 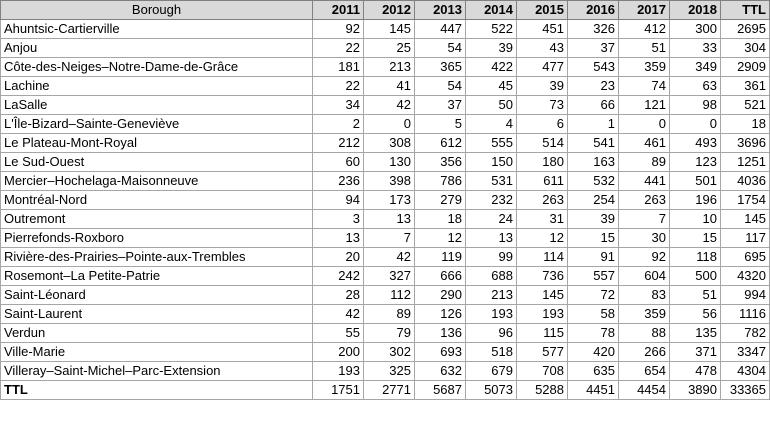 I want to click on value-cell: 13, so click(x=389, y=219).